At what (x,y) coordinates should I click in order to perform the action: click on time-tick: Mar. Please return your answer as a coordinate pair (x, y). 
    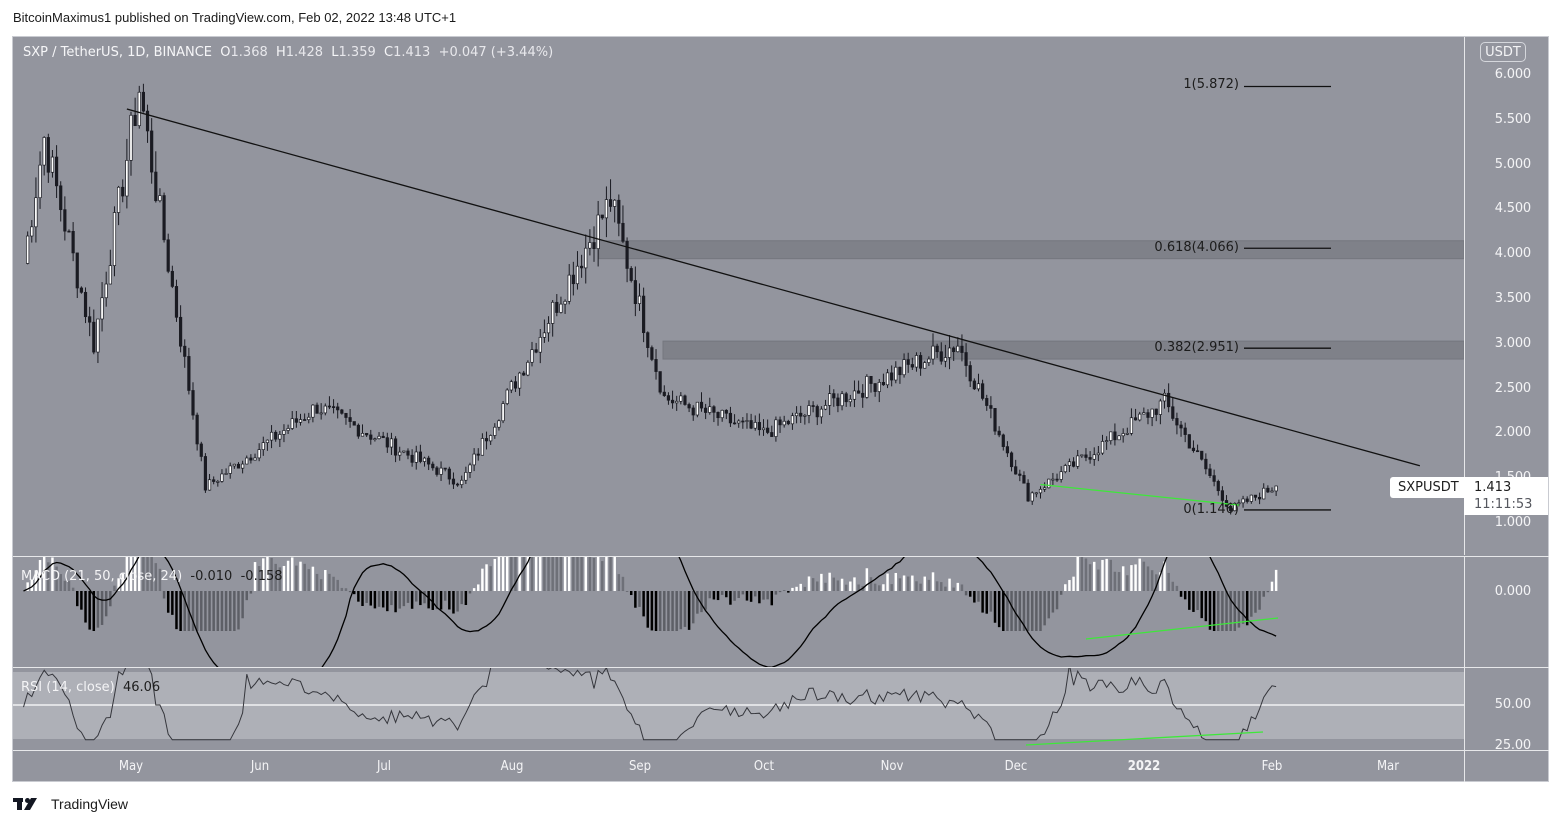
    Looking at the image, I should click on (1388, 766).